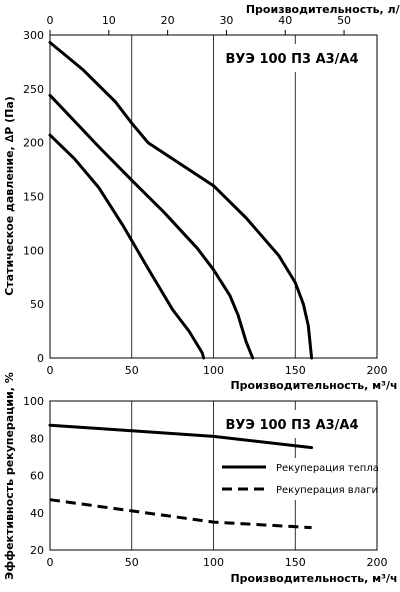  What do you see at coordinates (37, 513) in the screenshot?
I see `bottom-y-tick-label: 40` at bounding box center [37, 513].